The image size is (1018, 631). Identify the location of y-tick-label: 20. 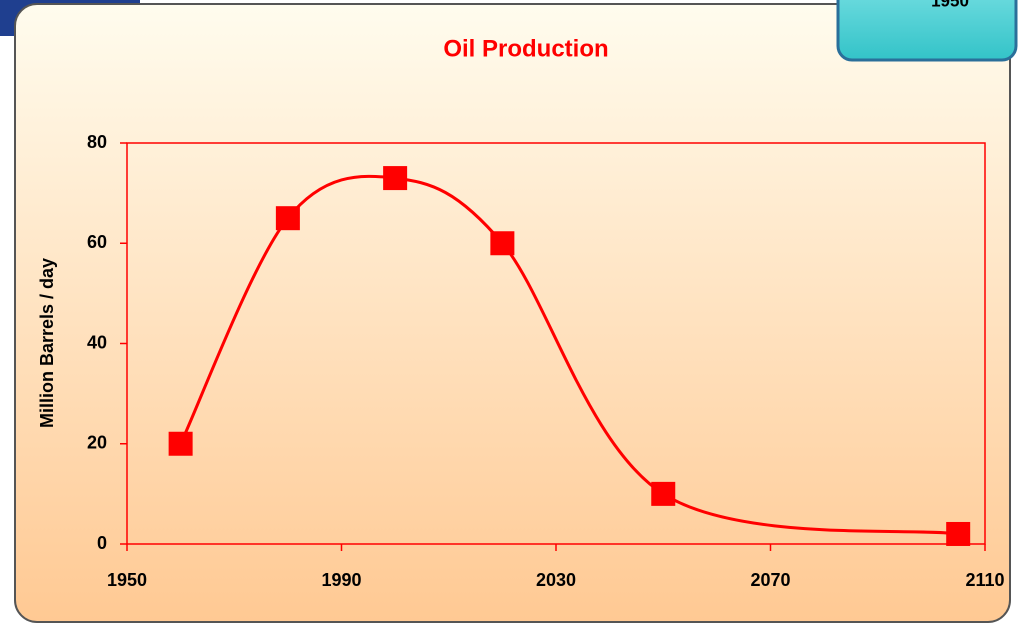
(97, 443).